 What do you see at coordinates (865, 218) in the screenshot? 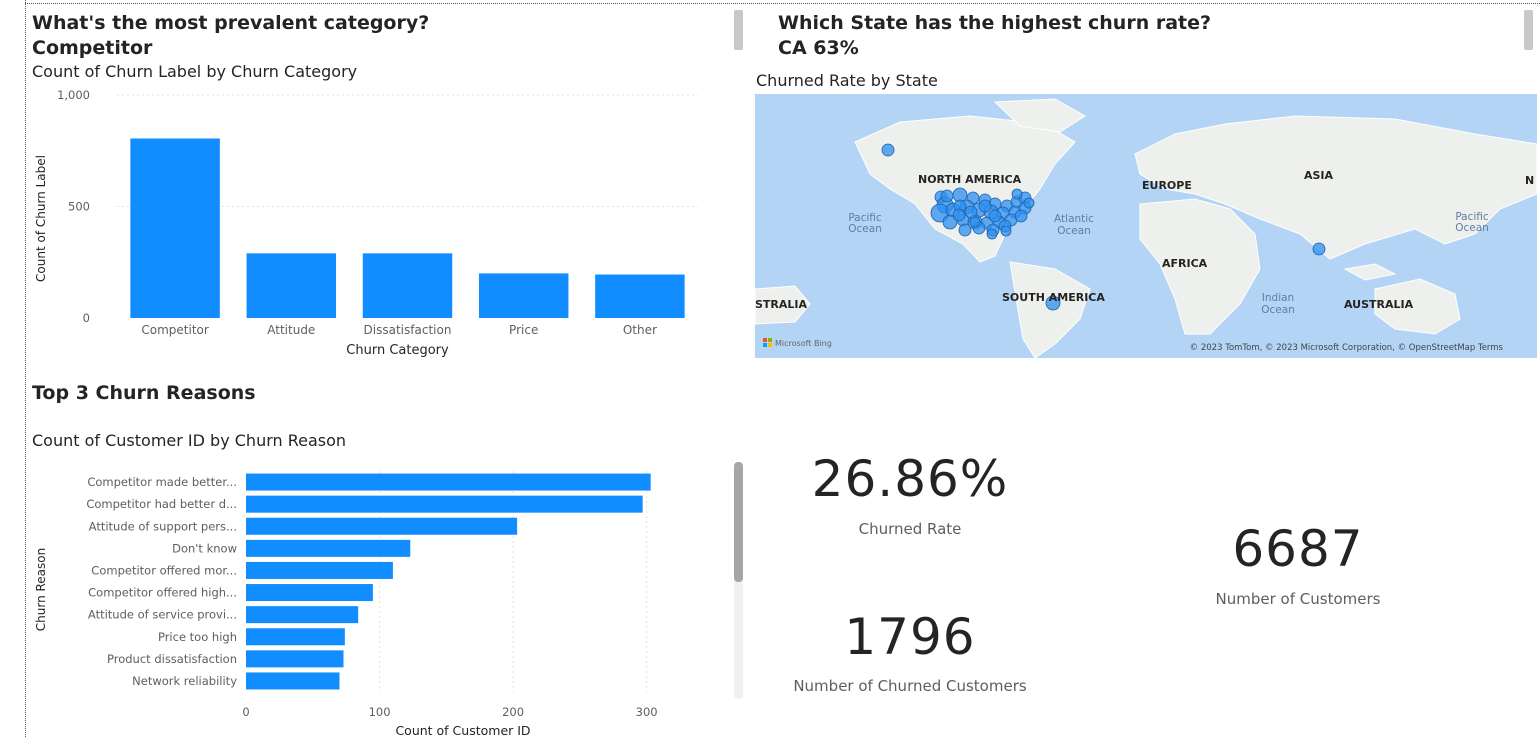
I see `label-pacific-left-1: Pacific` at bounding box center [865, 218].